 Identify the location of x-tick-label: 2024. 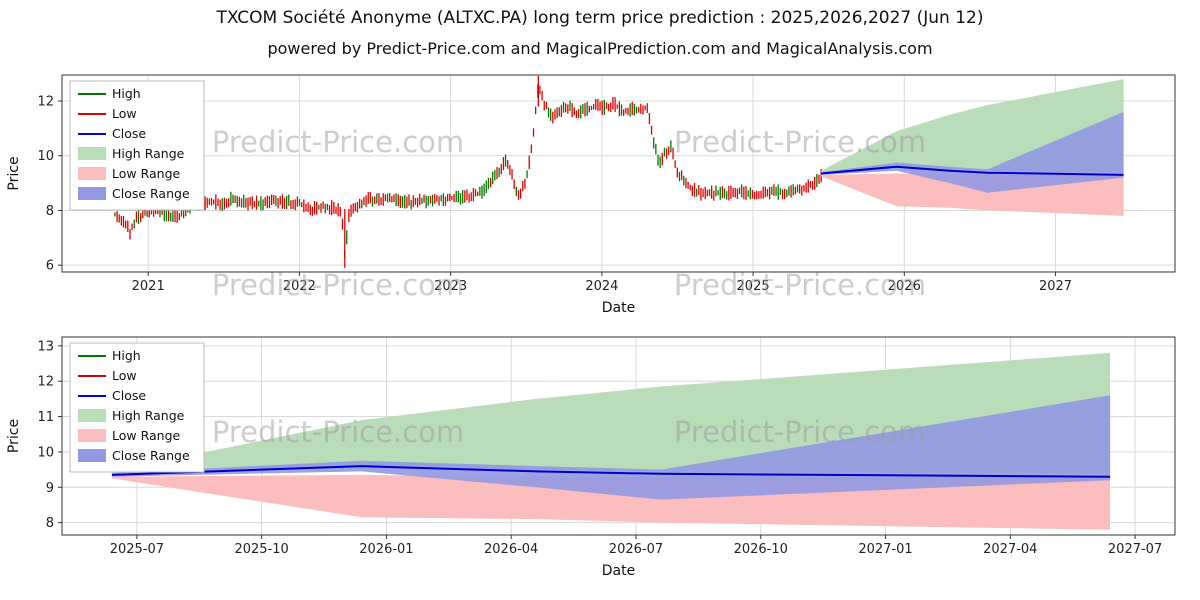
(601, 286).